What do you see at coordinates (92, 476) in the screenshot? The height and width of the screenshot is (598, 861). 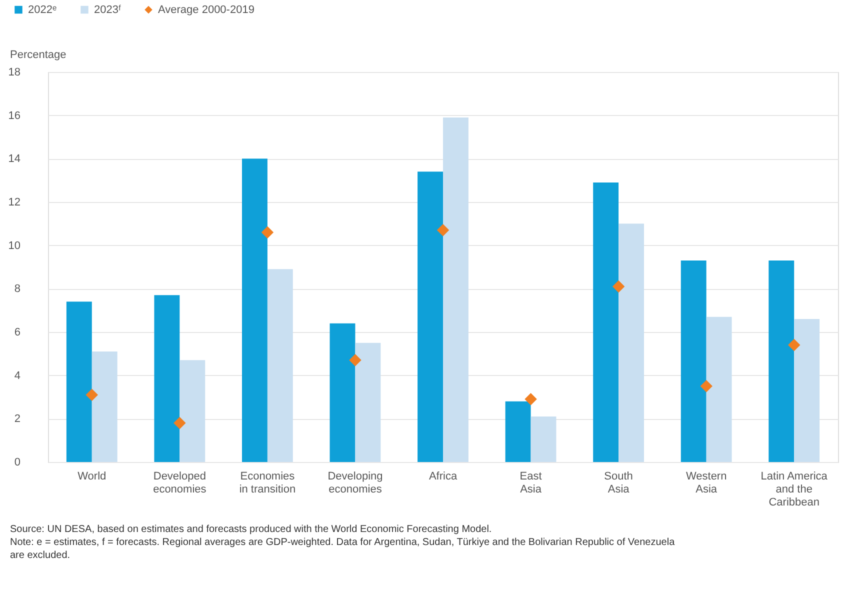 I see `x-tick-label: World` at bounding box center [92, 476].